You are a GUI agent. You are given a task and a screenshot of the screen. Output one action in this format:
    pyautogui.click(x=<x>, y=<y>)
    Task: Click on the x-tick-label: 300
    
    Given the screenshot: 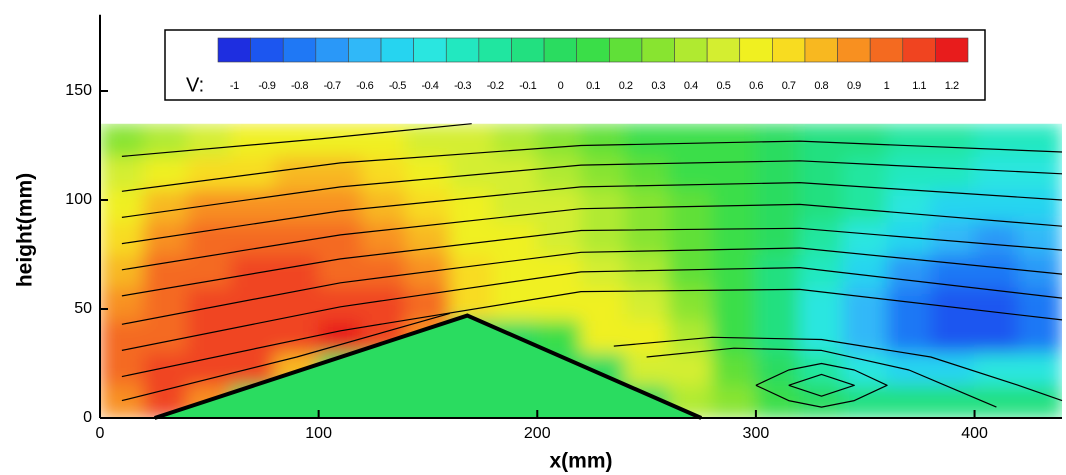 What is the action you would take?
    pyautogui.click(x=756, y=433)
    